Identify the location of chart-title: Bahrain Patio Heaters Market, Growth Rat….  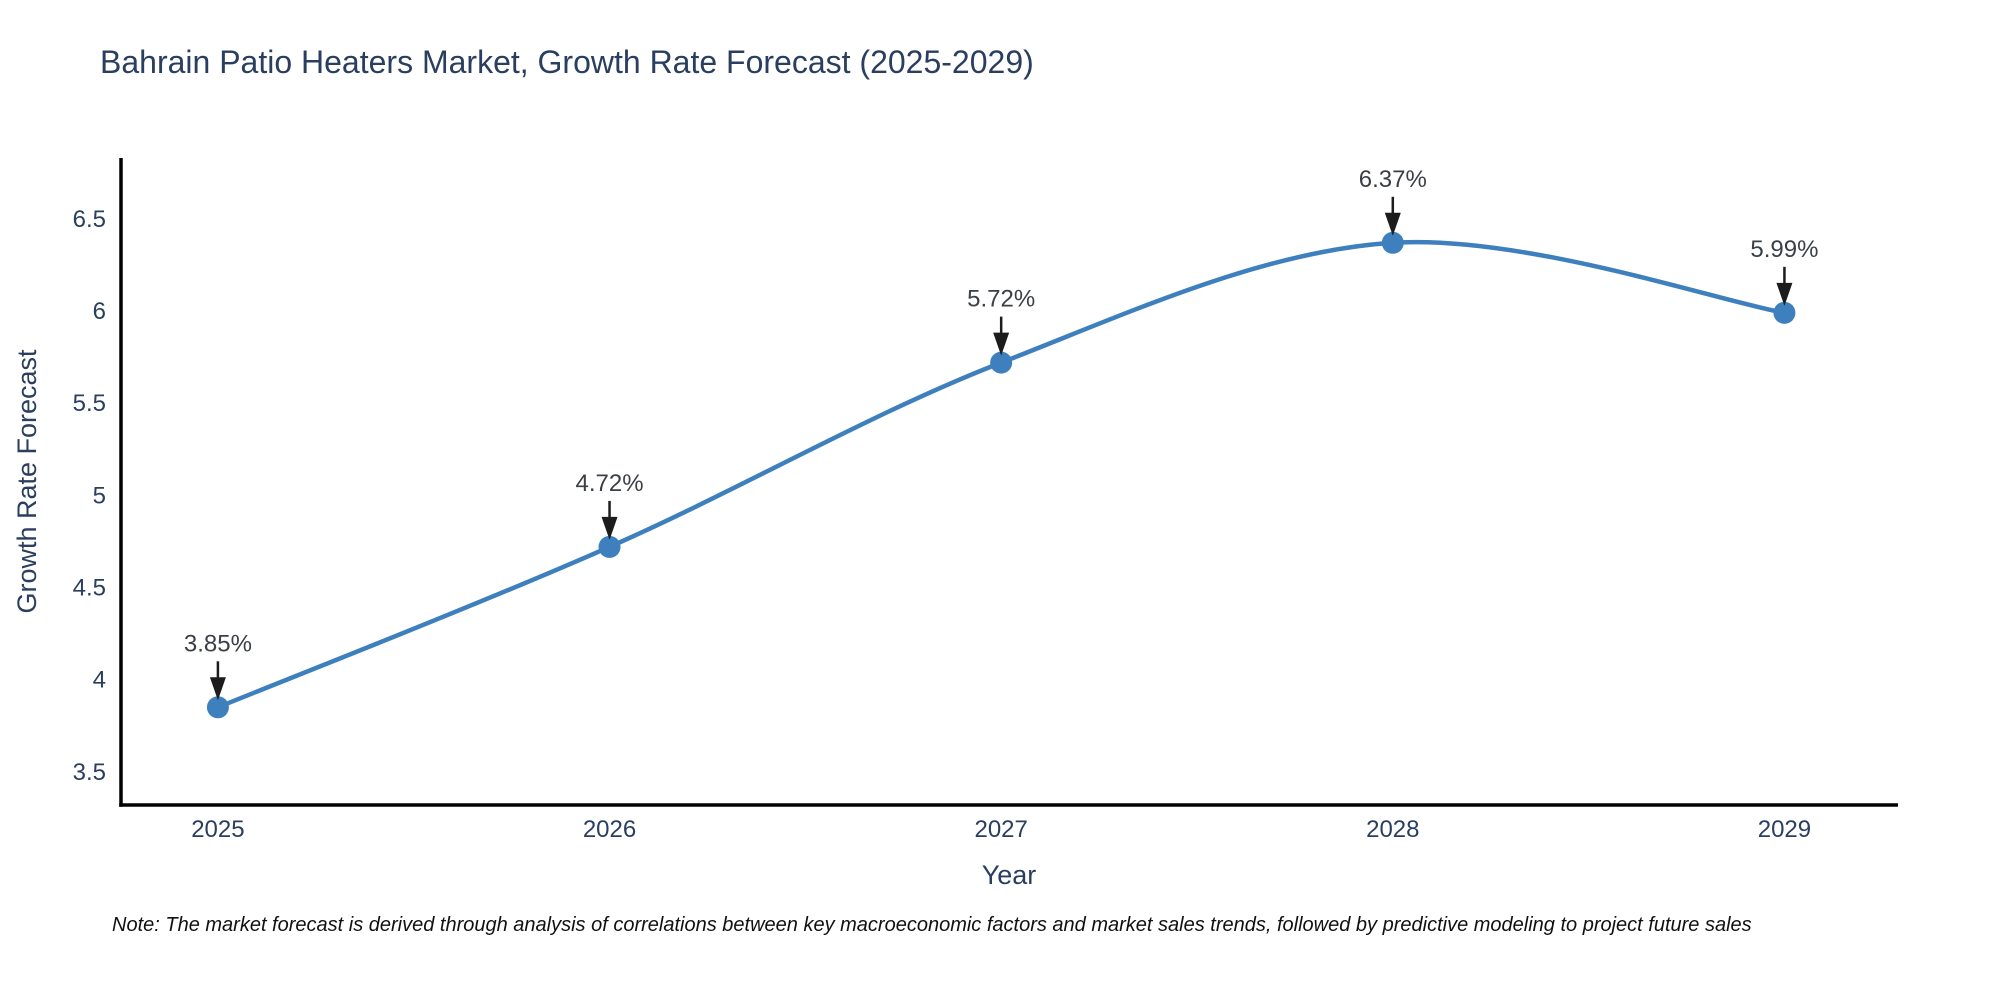
(567, 62).